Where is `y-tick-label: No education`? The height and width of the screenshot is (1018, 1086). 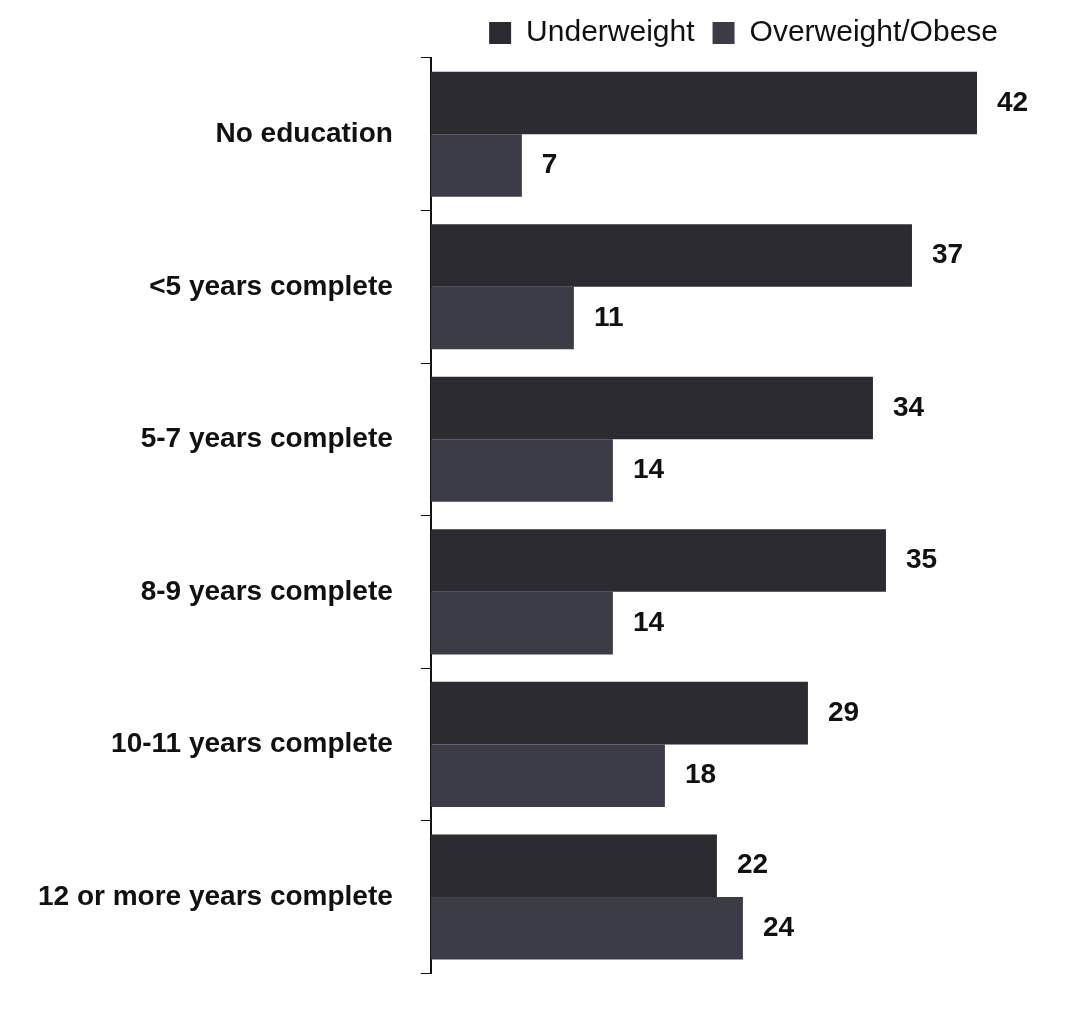
y-tick-label: No education is located at coordinates (304, 132).